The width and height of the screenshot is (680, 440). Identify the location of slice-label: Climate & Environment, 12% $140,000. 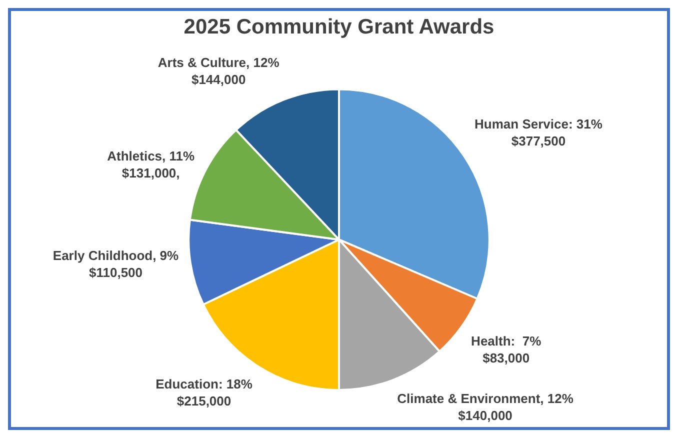
(485, 406).